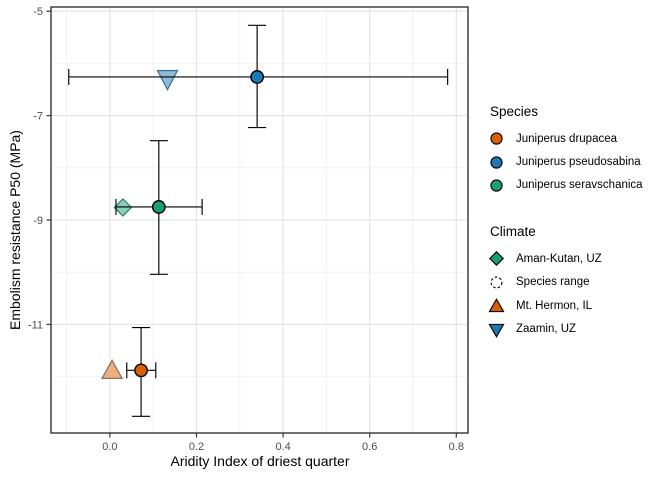 The width and height of the screenshot is (672, 480). I want to click on y-tick-label: -9, so click(38, 221).